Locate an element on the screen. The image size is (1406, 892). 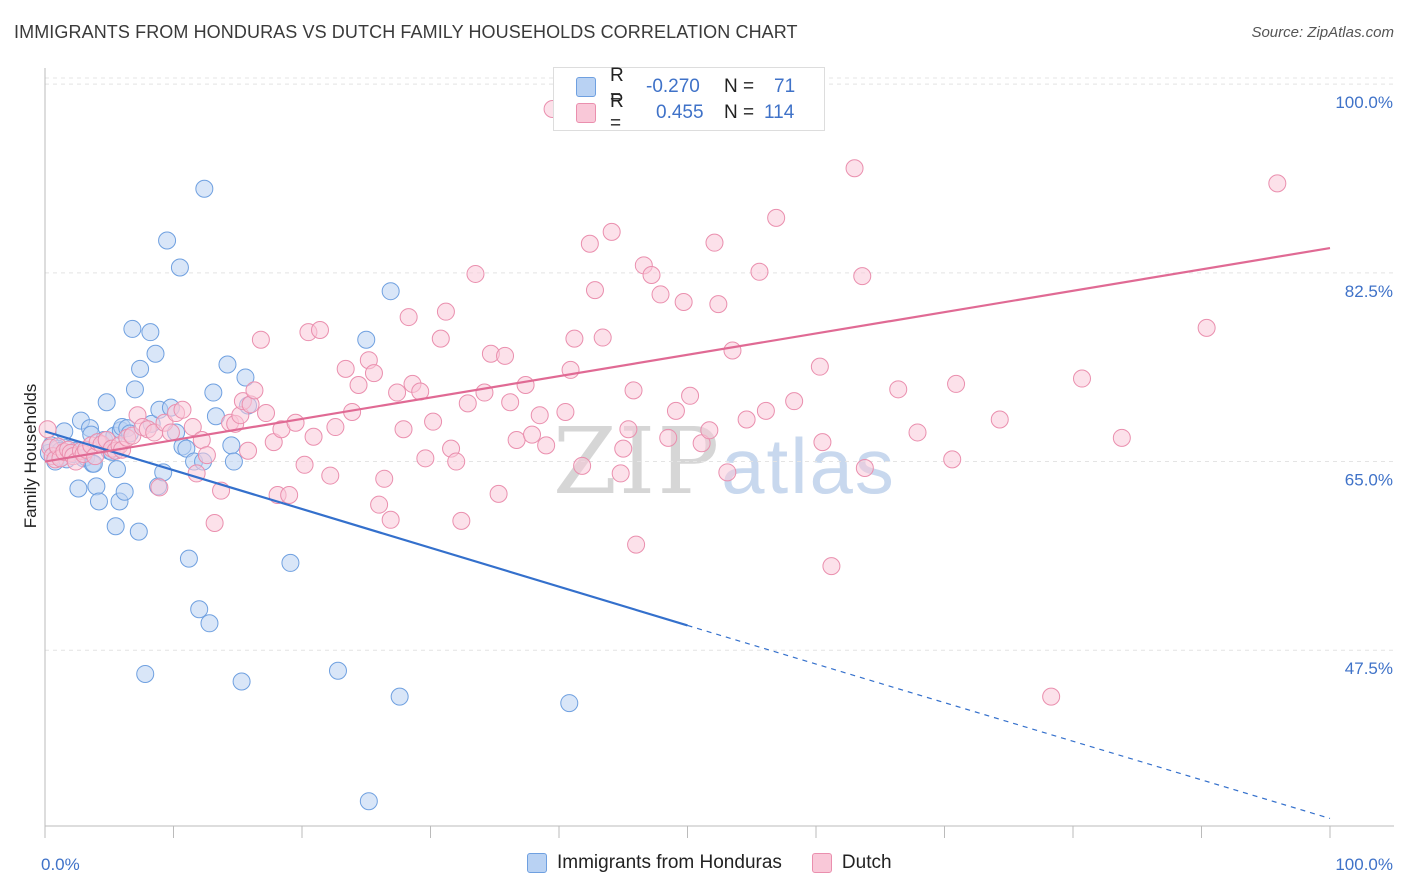
legend-row-honduras: R = -0.270 N = 71 is located at coordinates (685, 86).